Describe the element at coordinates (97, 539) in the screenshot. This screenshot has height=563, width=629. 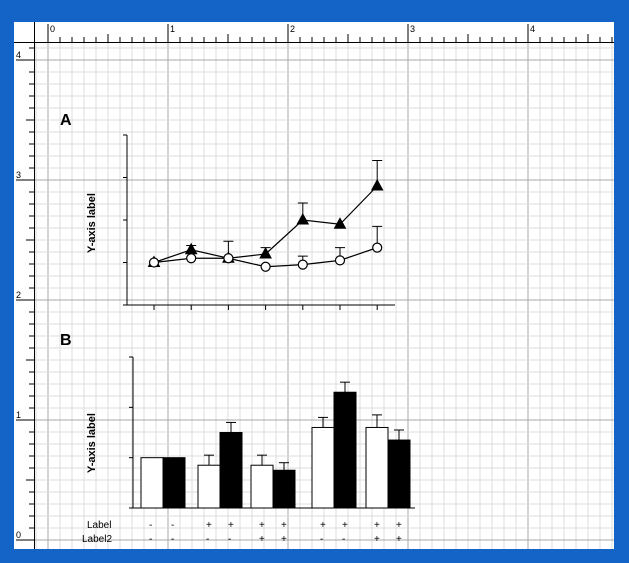
I see `condition-row-label-2: Label2` at that location.